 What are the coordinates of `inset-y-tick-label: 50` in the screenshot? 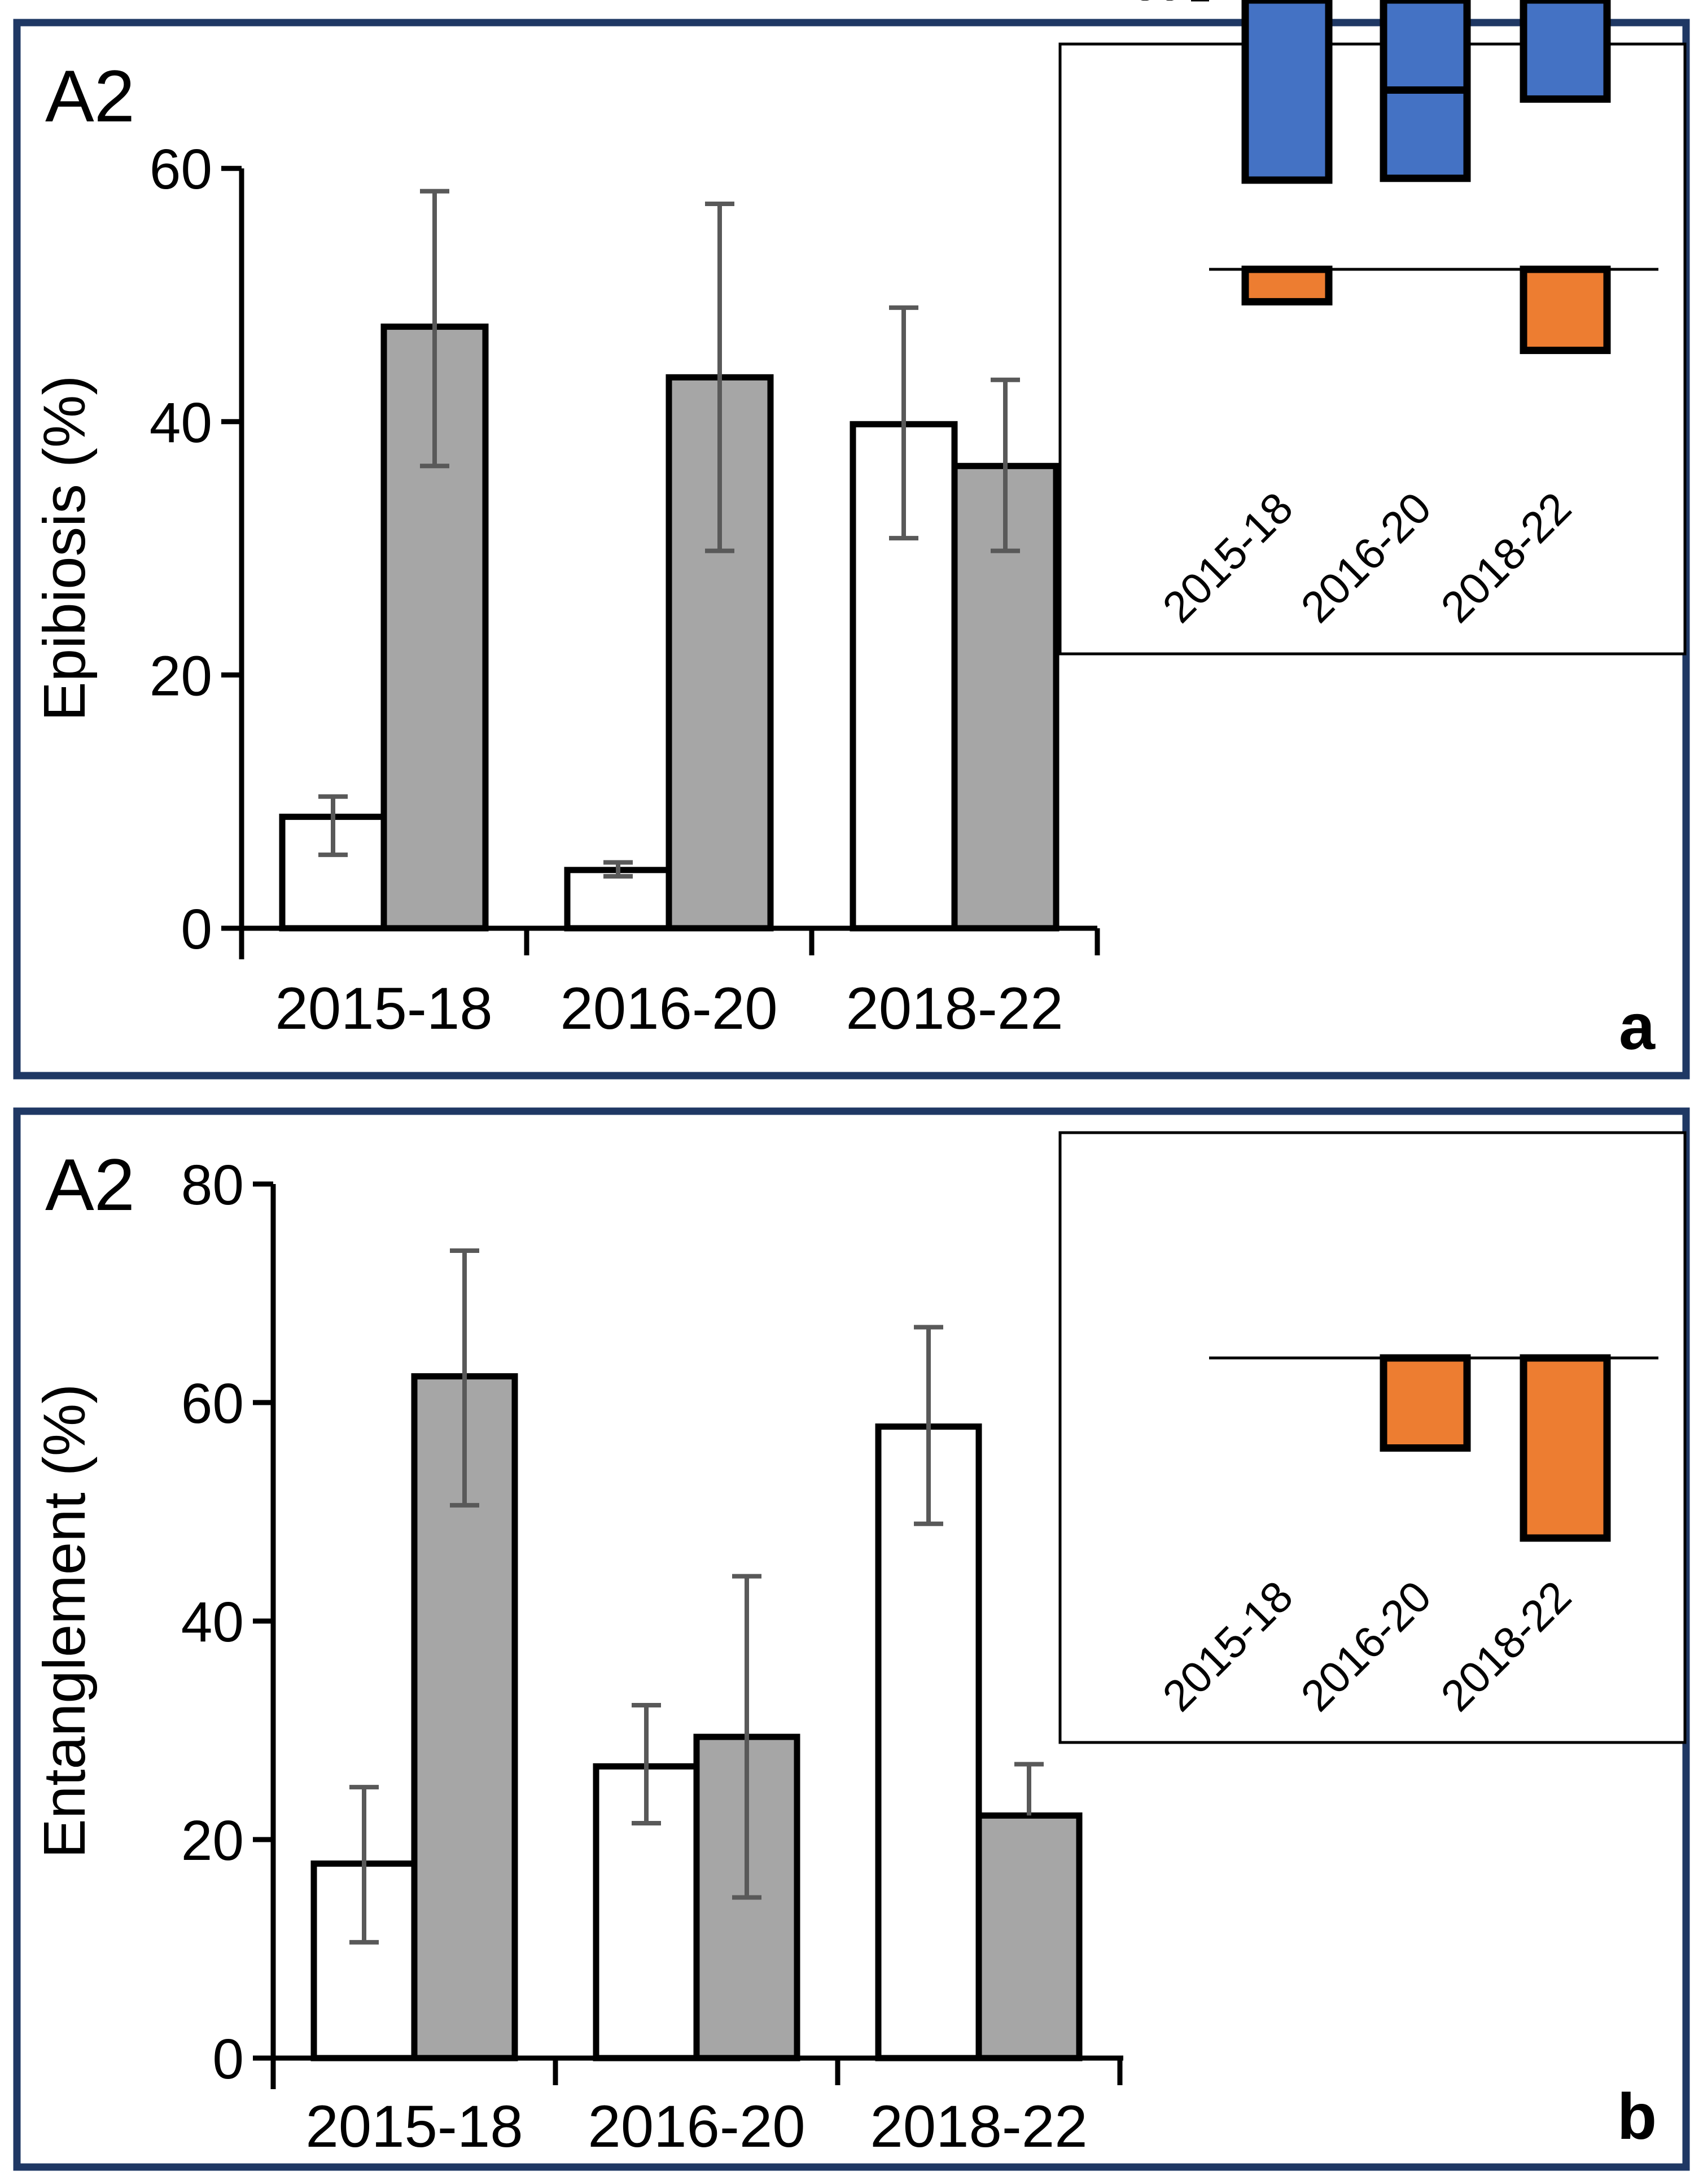 It's located at (1157, 5).